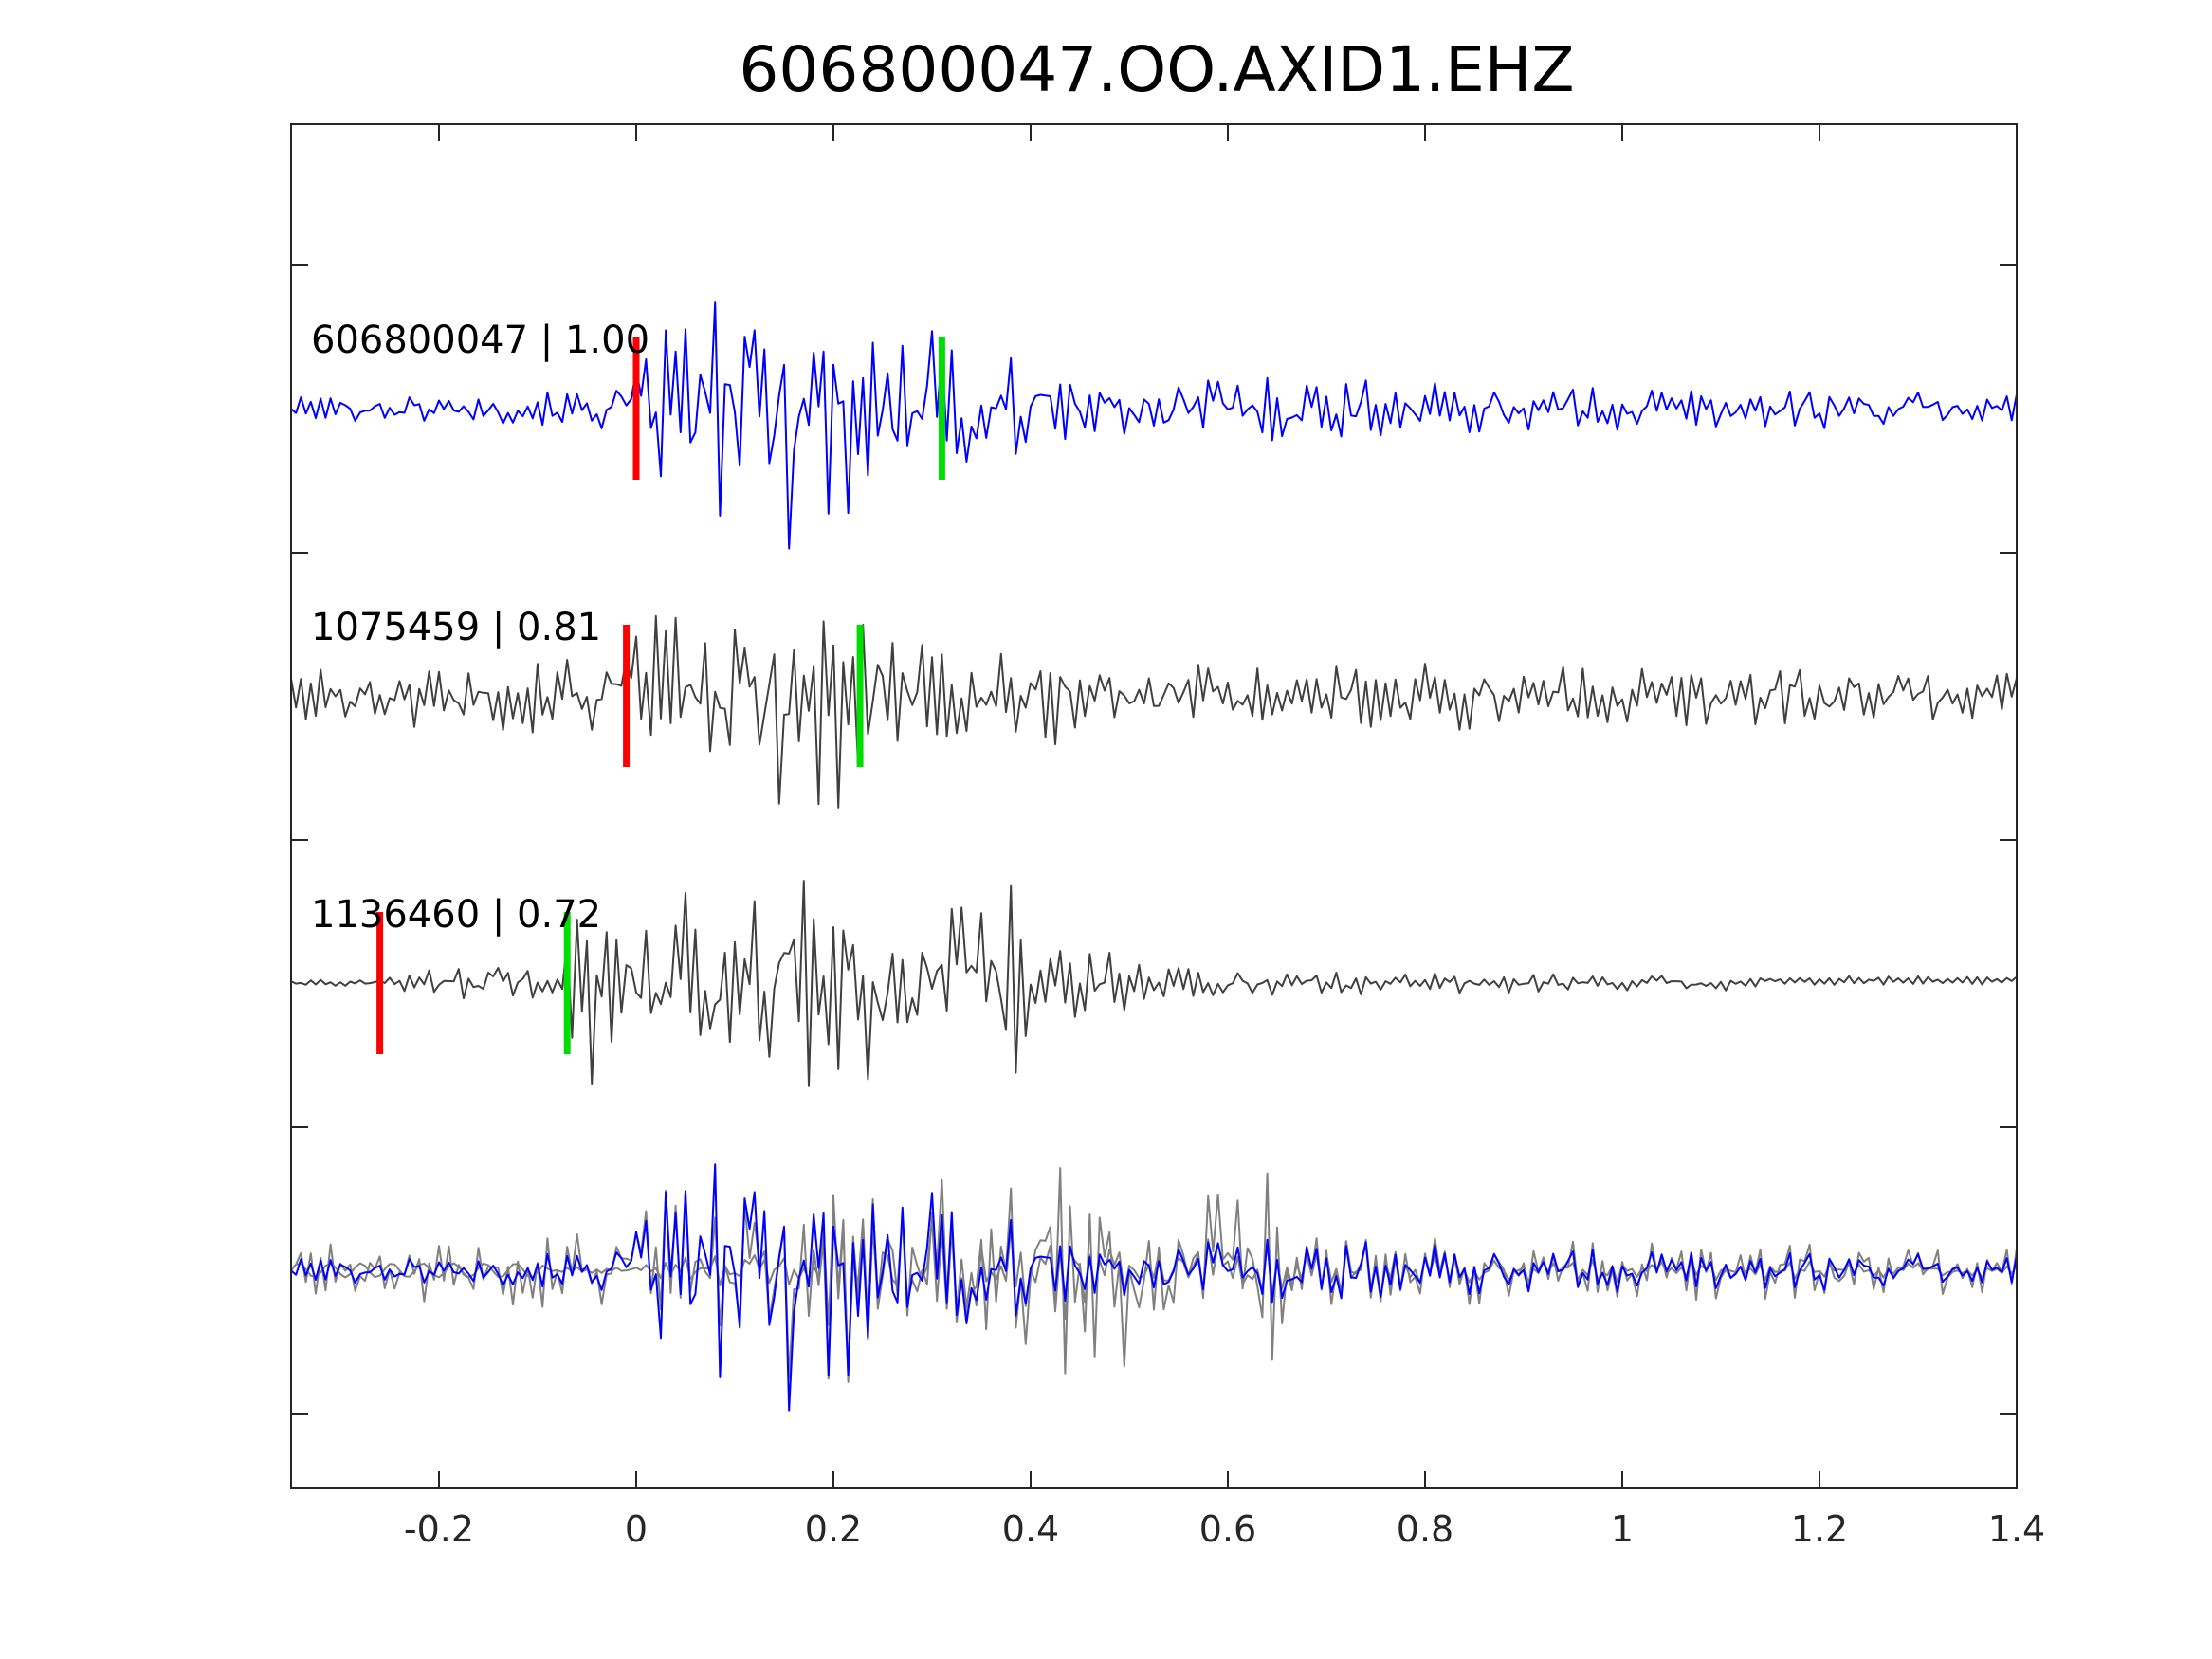  I want to click on trace-label-606800047: 606800047 | 1.00, so click(480, 340).